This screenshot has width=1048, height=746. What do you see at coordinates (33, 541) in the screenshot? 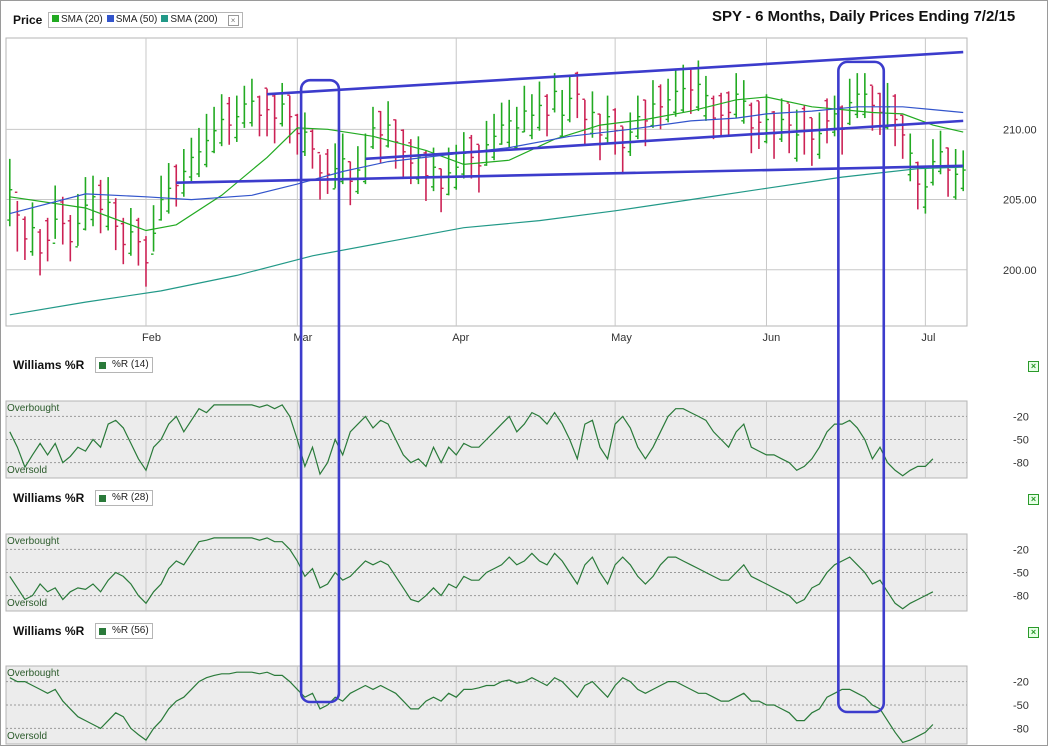
I see `wr28-overbought-label: Overbought` at bounding box center [33, 541].